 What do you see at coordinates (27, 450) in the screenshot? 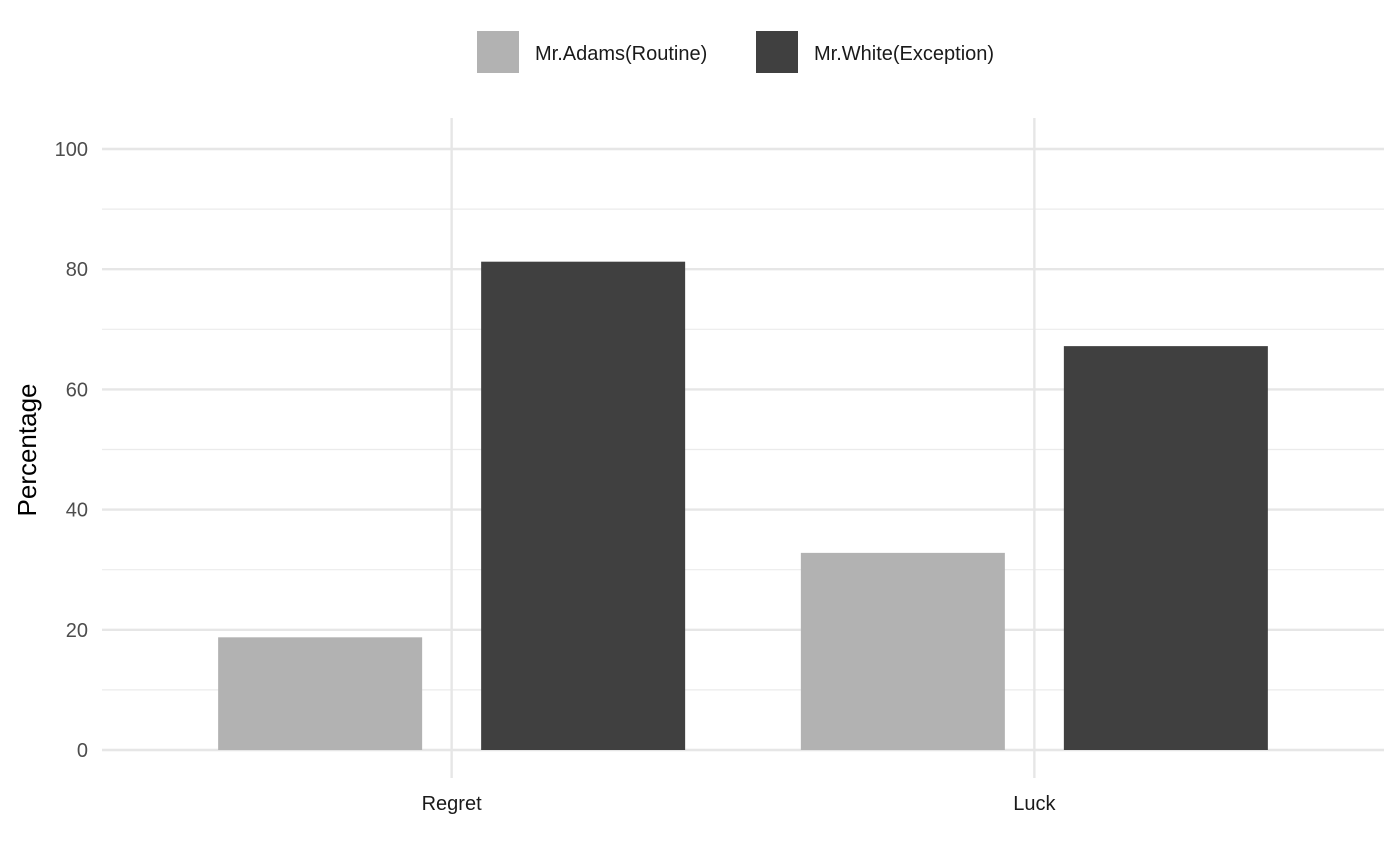
I see `y-axis-title: Percentage` at bounding box center [27, 450].